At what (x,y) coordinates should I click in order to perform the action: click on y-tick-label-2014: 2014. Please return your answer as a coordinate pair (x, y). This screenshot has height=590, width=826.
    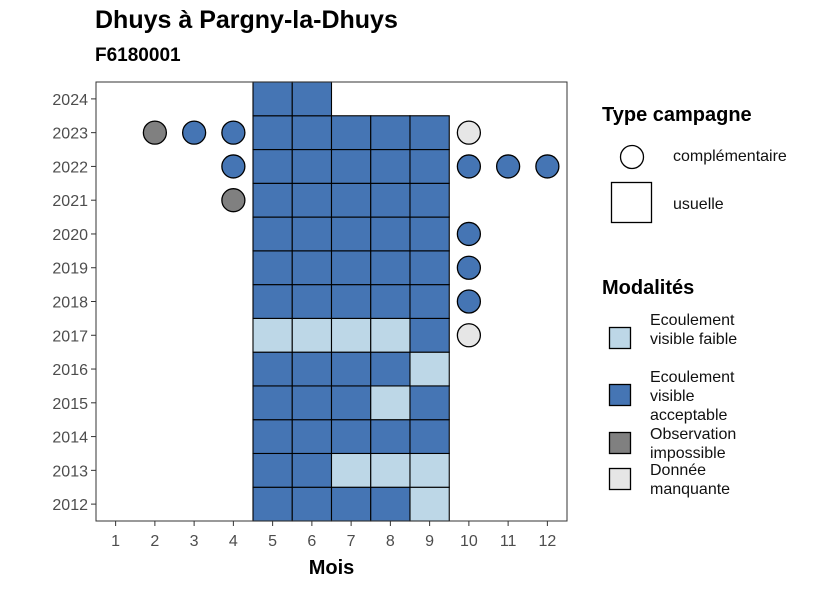
    Looking at the image, I should click on (70, 438).